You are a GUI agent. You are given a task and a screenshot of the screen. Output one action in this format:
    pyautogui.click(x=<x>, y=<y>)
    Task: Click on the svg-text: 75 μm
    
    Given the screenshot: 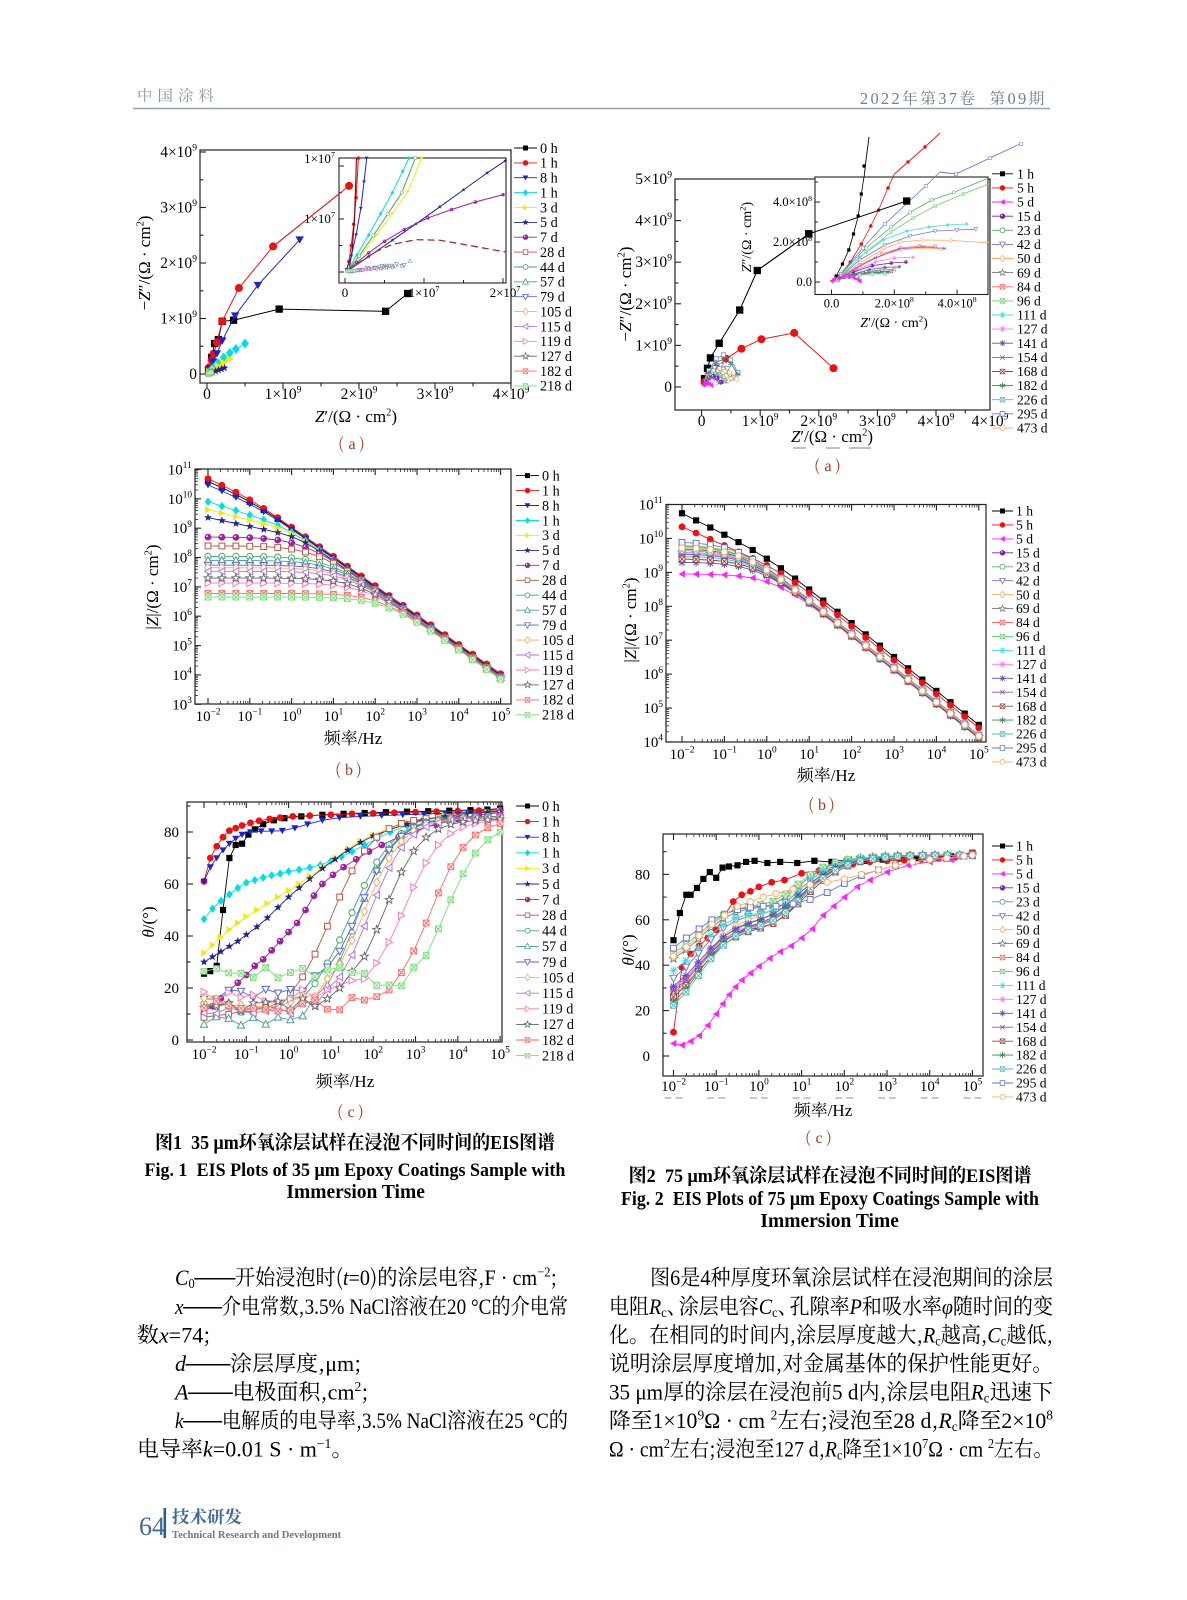 What is the action you would take?
    pyautogui.click(x=689, y=1176)
    